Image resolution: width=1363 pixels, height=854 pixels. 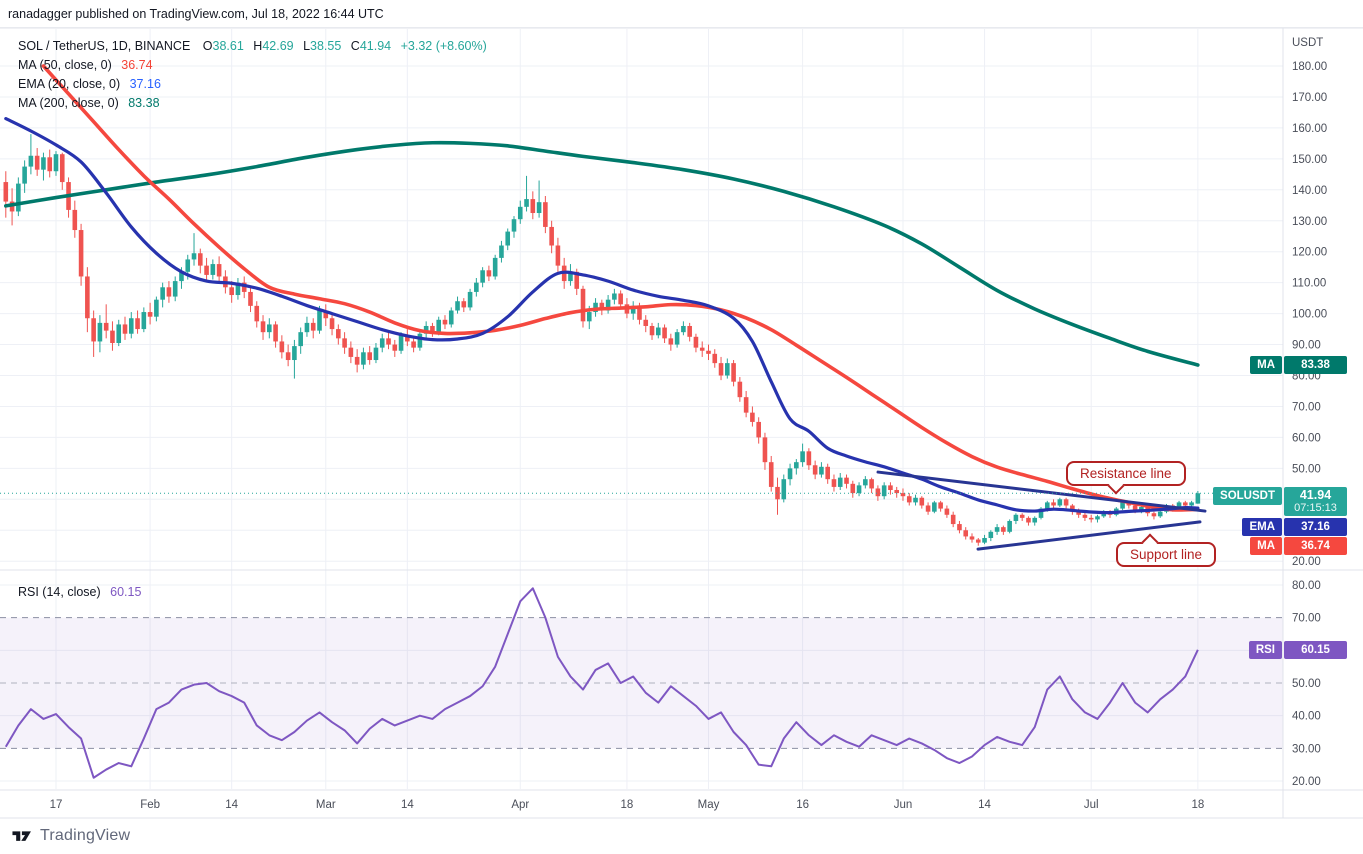 I want to click on axis-tick-label: Jul, so click(x=1091, y=805).